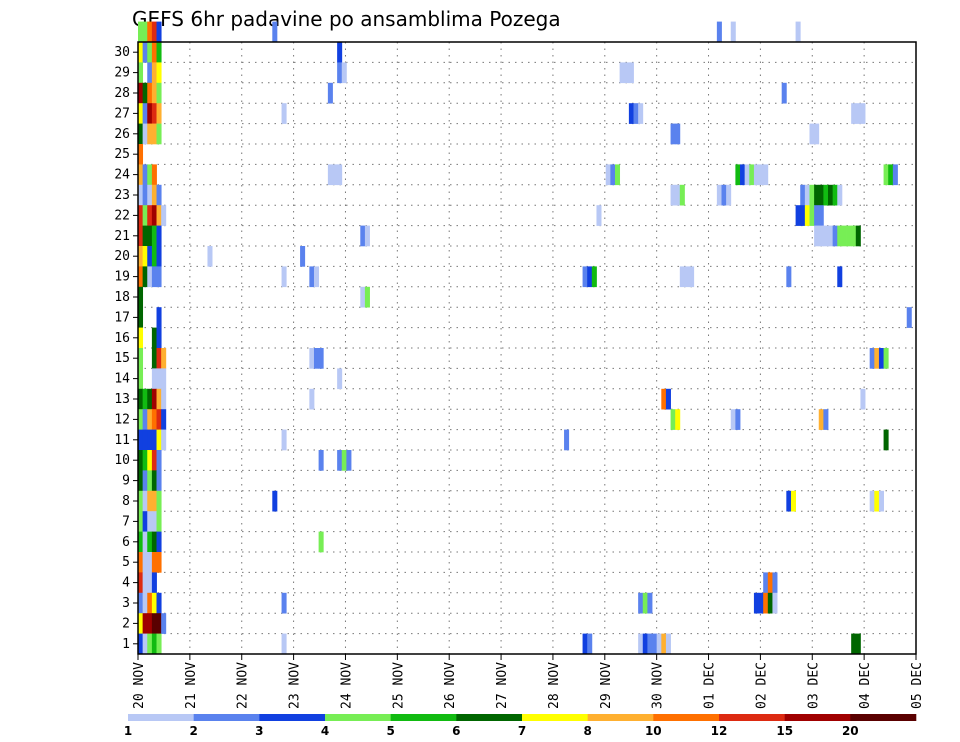 The width and height of the screenshot is (960, 742). I want to click on y-tick-label: 14, so click(122, 379).